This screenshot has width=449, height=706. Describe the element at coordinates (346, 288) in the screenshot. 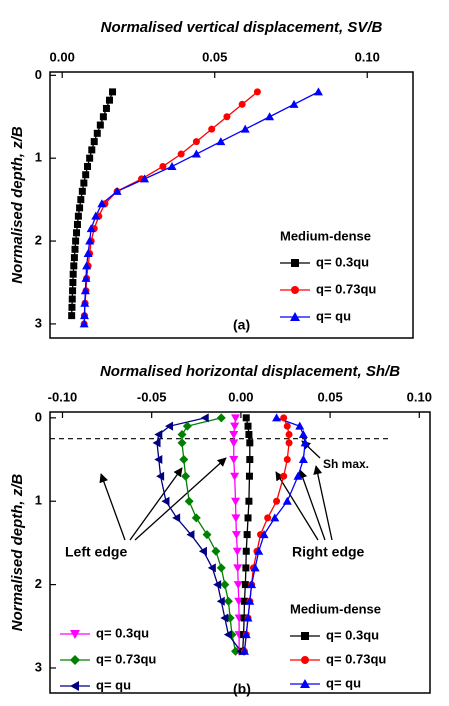

I see `legend-label: q= 0.73qu` at that location.